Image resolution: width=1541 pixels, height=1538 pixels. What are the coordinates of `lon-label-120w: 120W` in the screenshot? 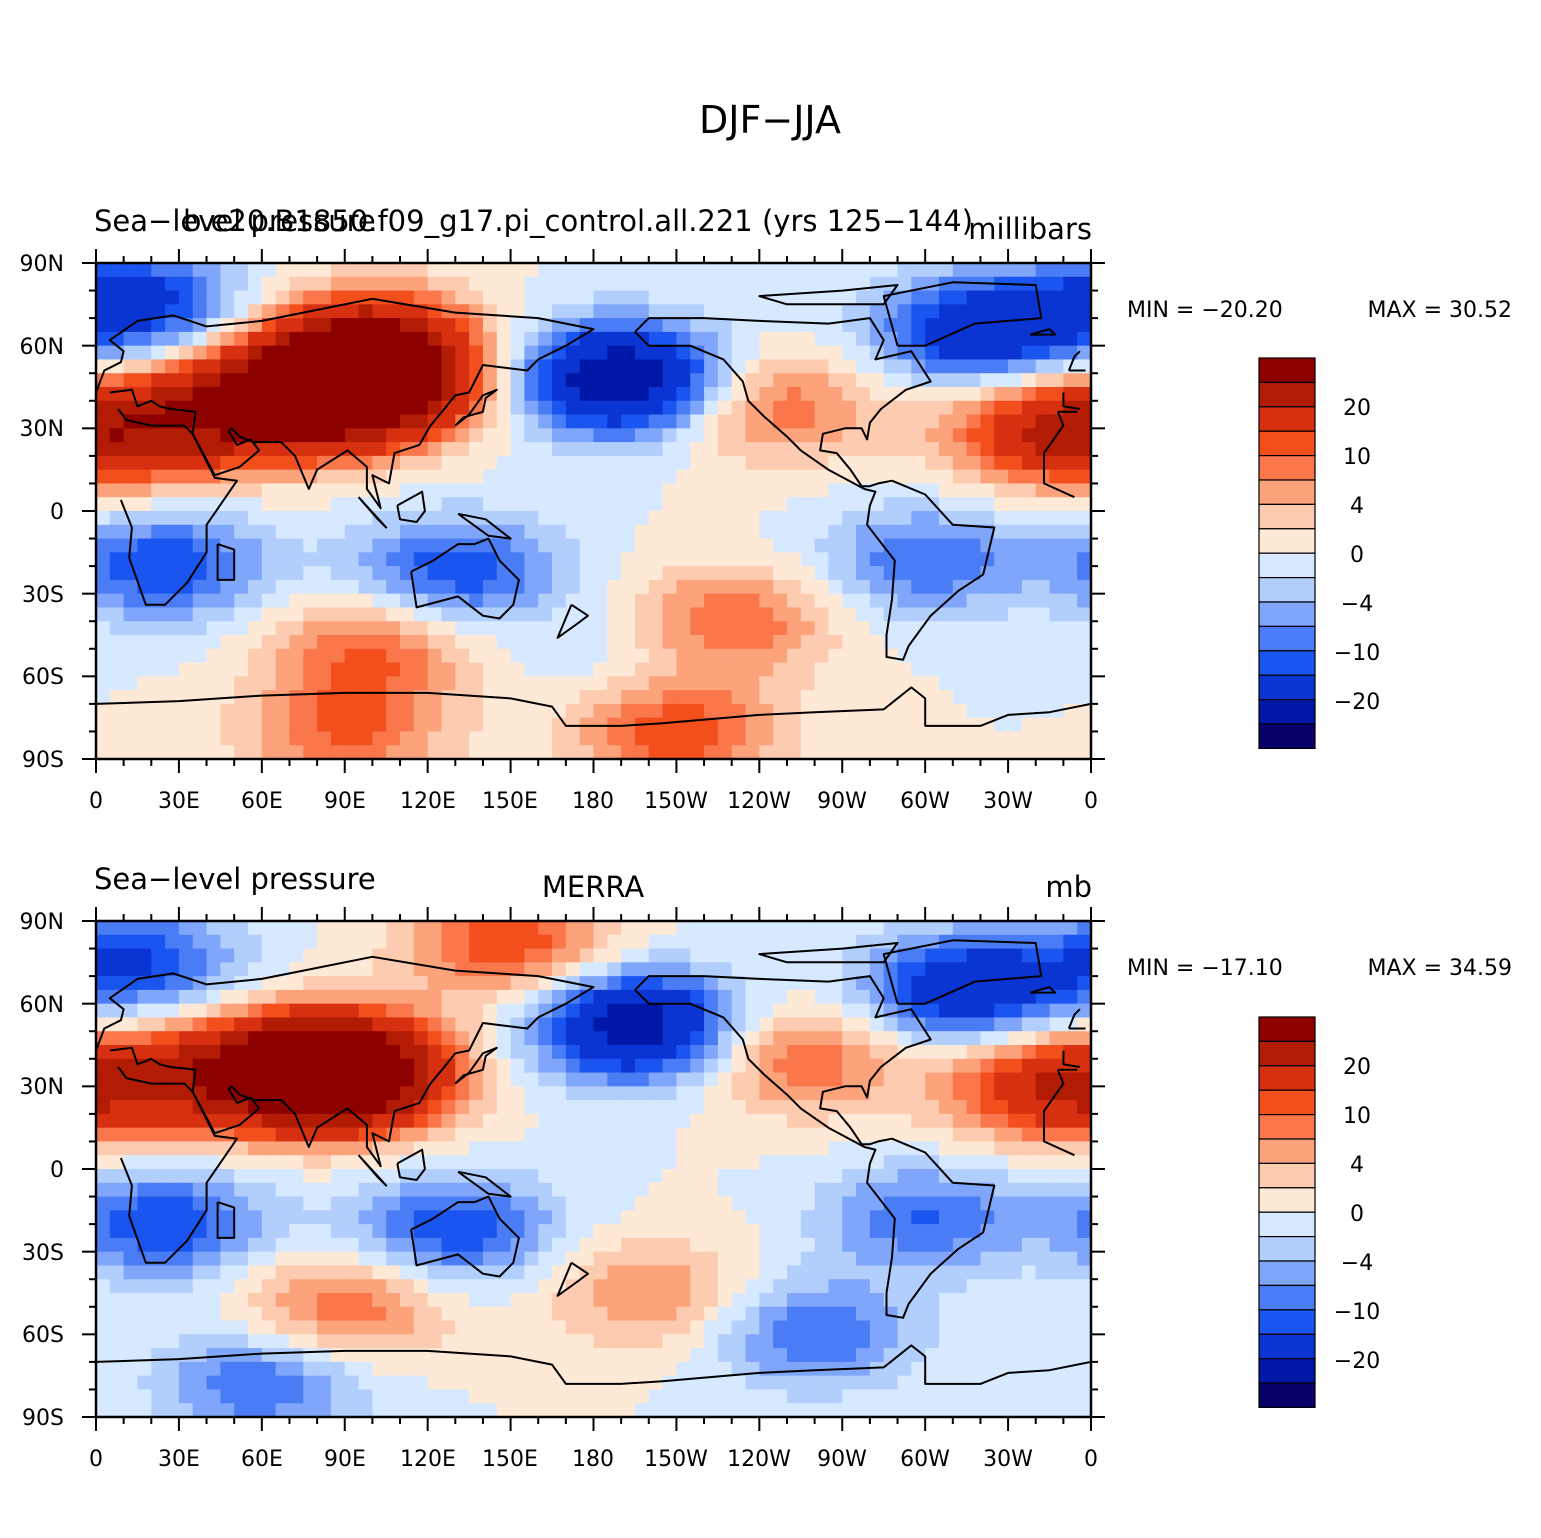 It's located at (759, 801).